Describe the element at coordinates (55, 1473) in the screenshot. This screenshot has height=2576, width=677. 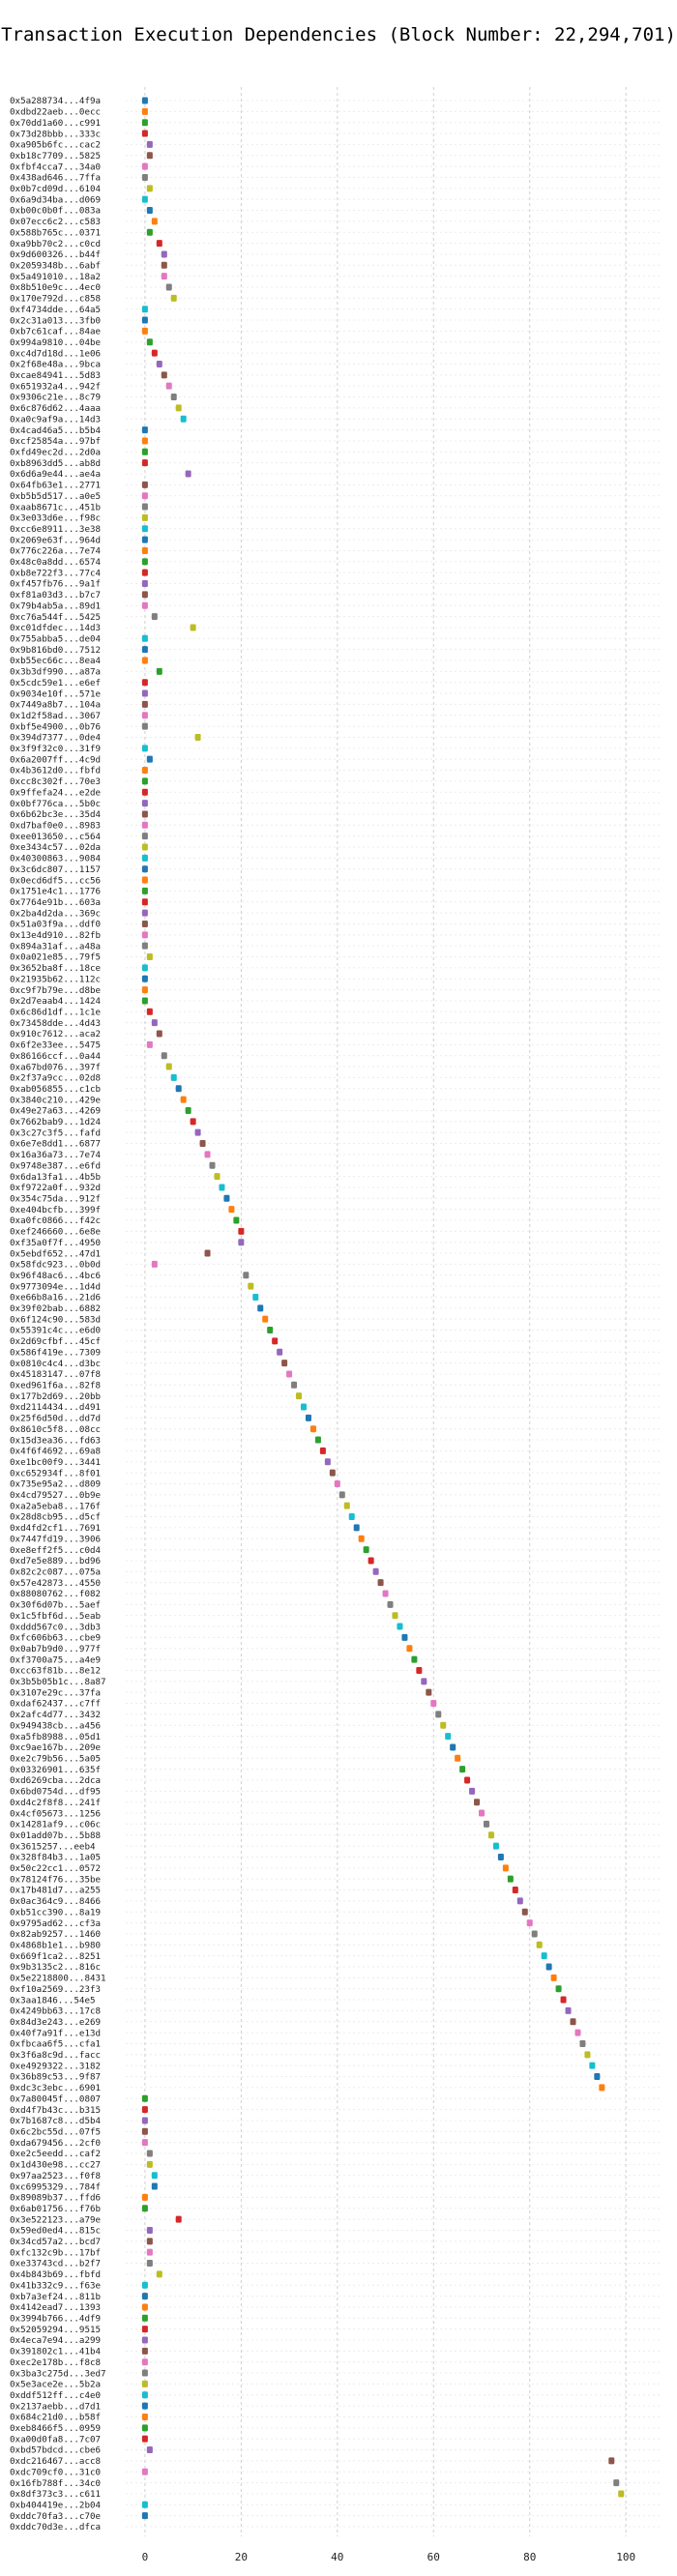
I see `y-tick-label: 0xc652934f...8f01` at that location.